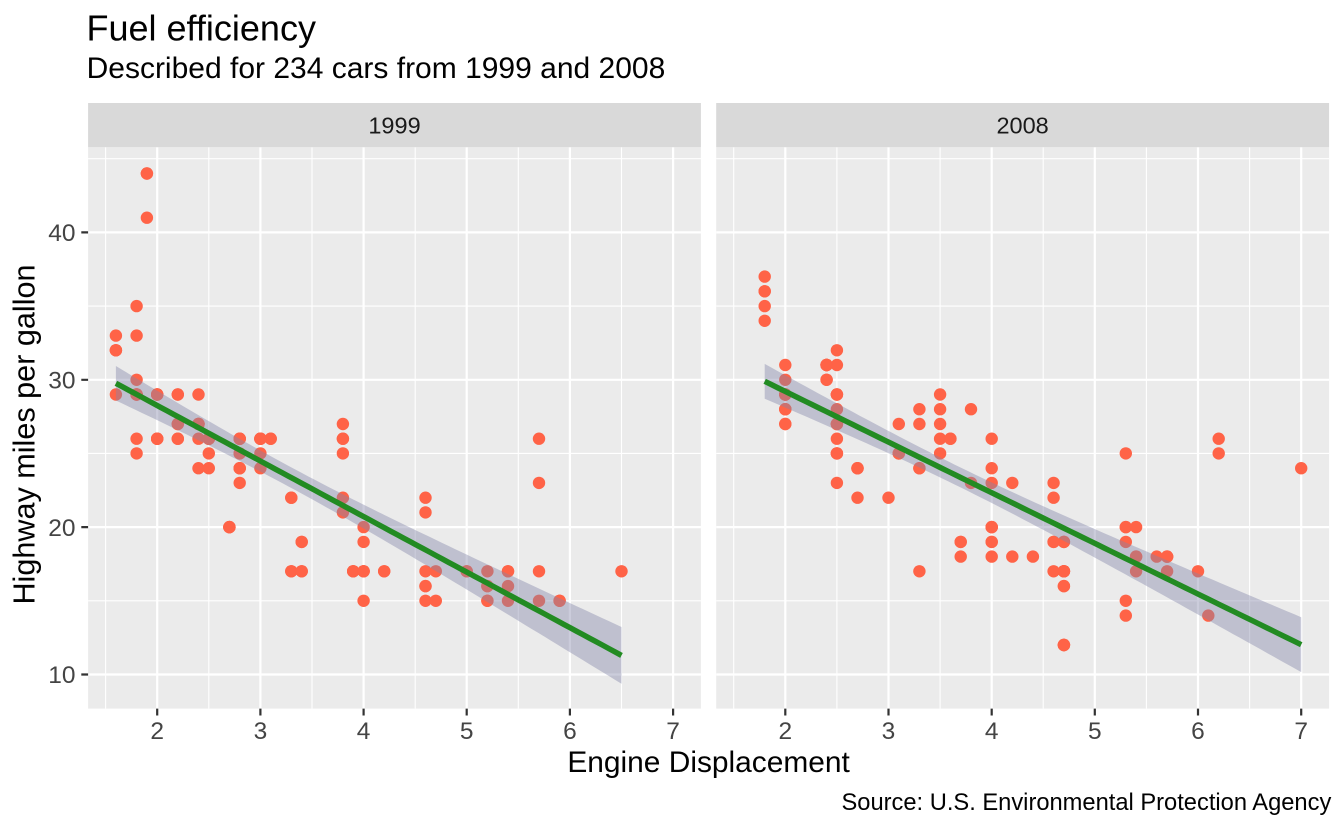 This screenshot has height=830, width=1344. What do you see at coordinates (61, 675) in the screenshot?
I see `svg-text: 10` at bounding box center [61, 675].